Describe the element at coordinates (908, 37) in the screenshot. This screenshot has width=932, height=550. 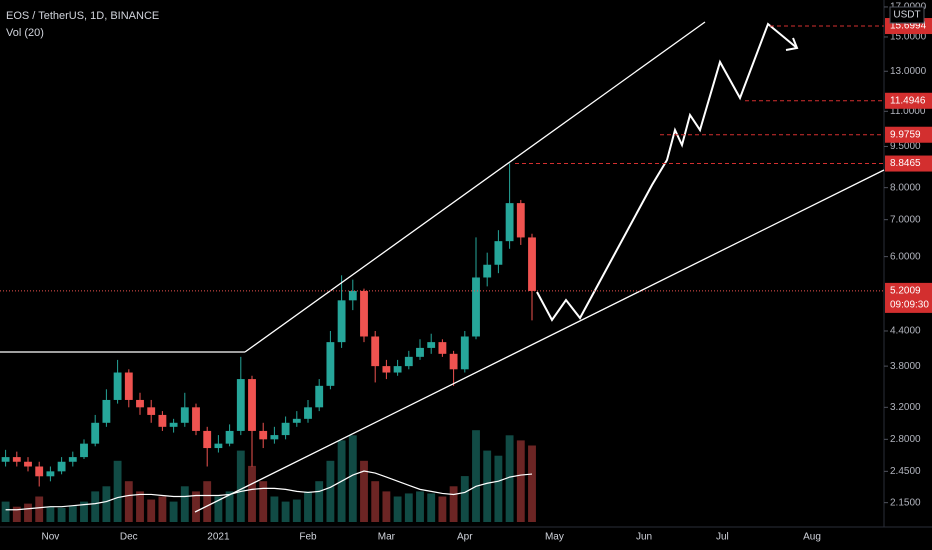
I see `y-tick-label: 15.0000` at that location.